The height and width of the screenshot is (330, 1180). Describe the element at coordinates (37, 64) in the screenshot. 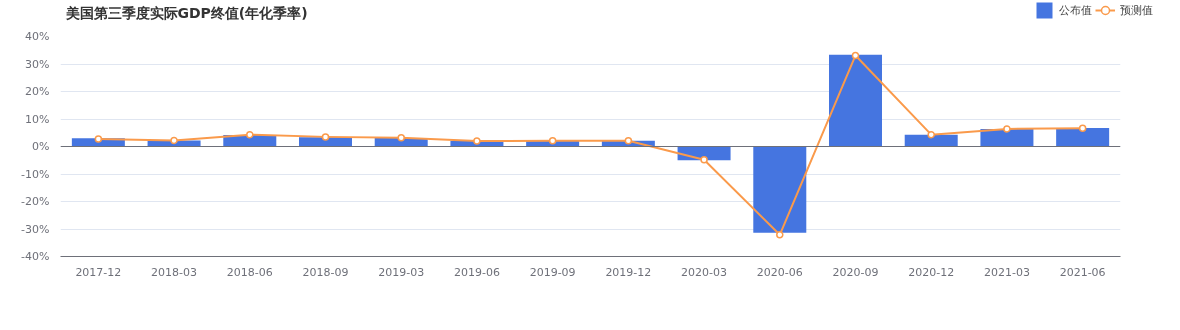

I see `y-tick-label: 30%` at that location.